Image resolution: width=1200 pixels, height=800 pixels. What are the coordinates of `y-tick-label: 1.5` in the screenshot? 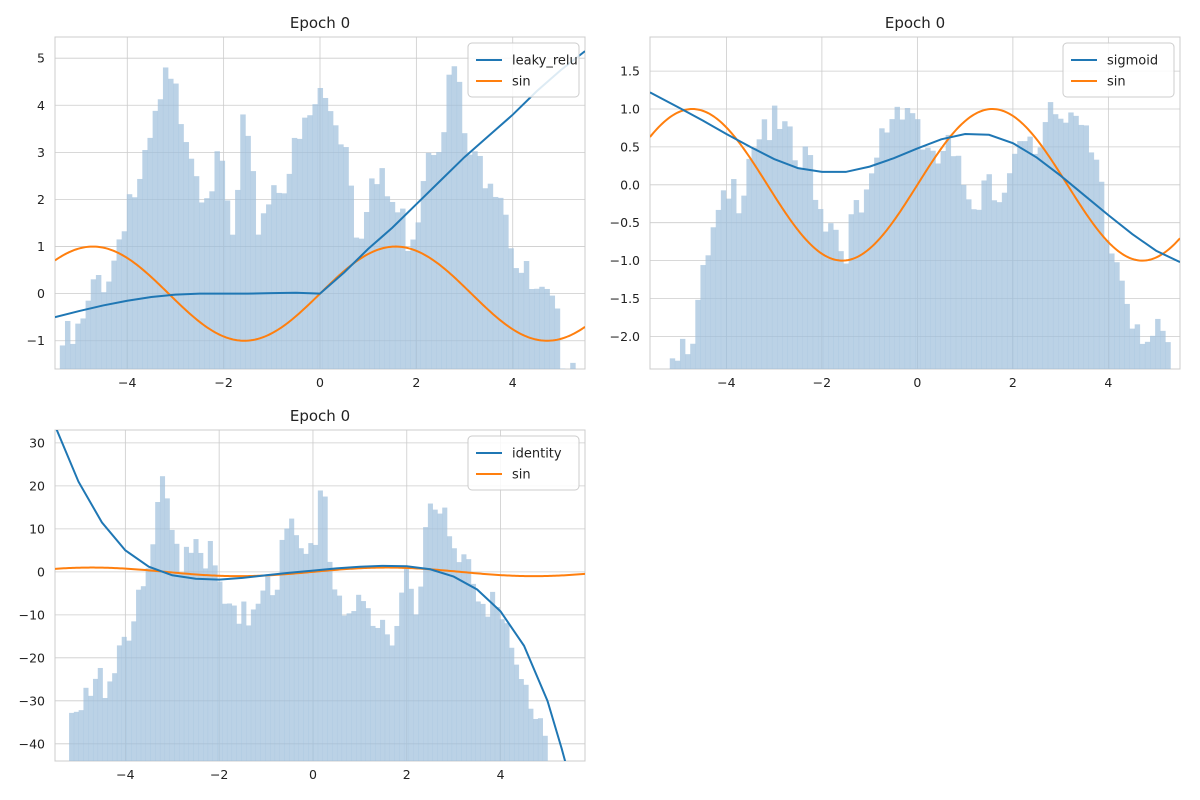 It's located at (630, 71).